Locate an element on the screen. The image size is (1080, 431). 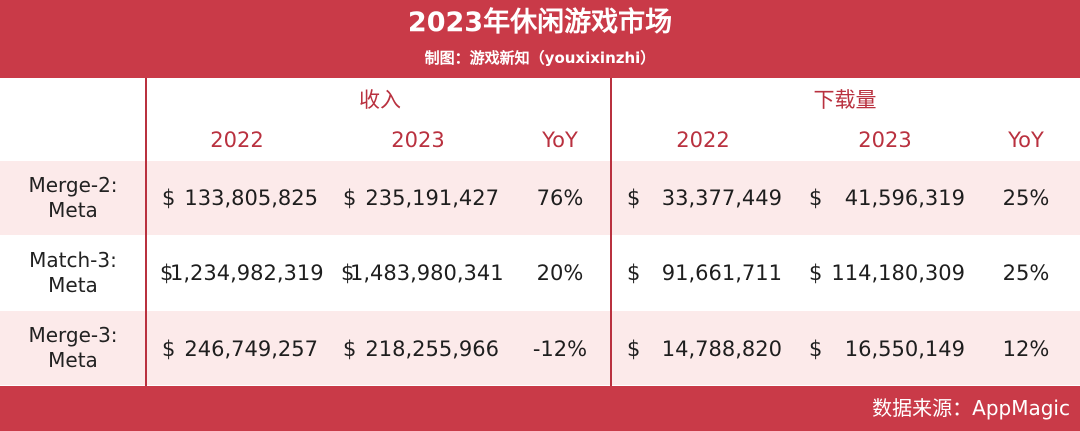
downloads-2022-value: 33,377,449 is located at coordinates (721, 198).